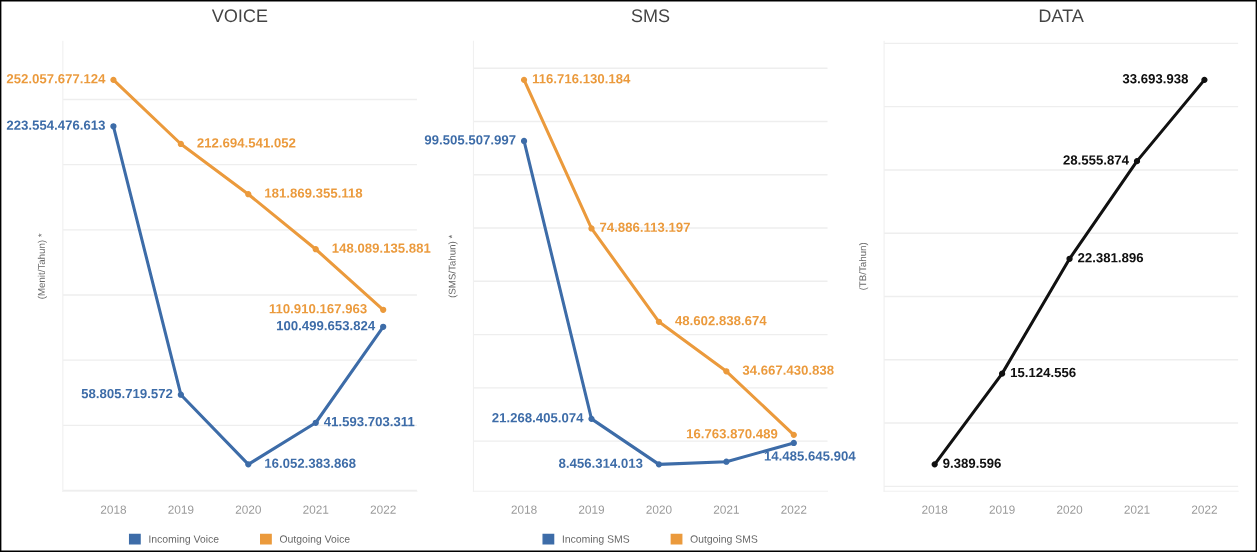  I want to click on y-axis-title: (TB/Tahun), so click(864, 266).